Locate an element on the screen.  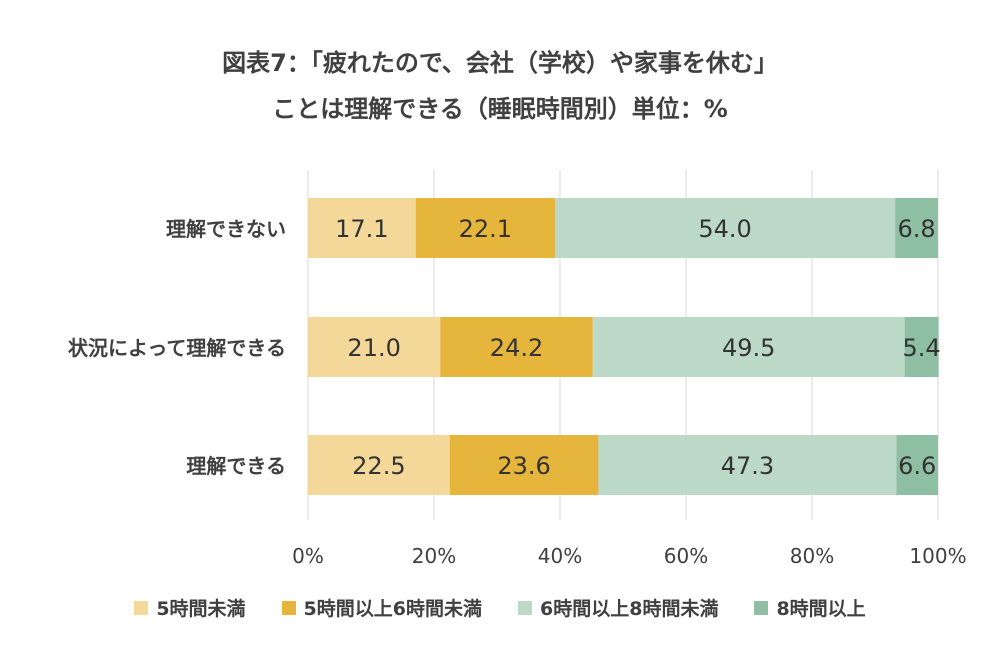
category-label-2: 理解できる is located at coordinates (236, 466).